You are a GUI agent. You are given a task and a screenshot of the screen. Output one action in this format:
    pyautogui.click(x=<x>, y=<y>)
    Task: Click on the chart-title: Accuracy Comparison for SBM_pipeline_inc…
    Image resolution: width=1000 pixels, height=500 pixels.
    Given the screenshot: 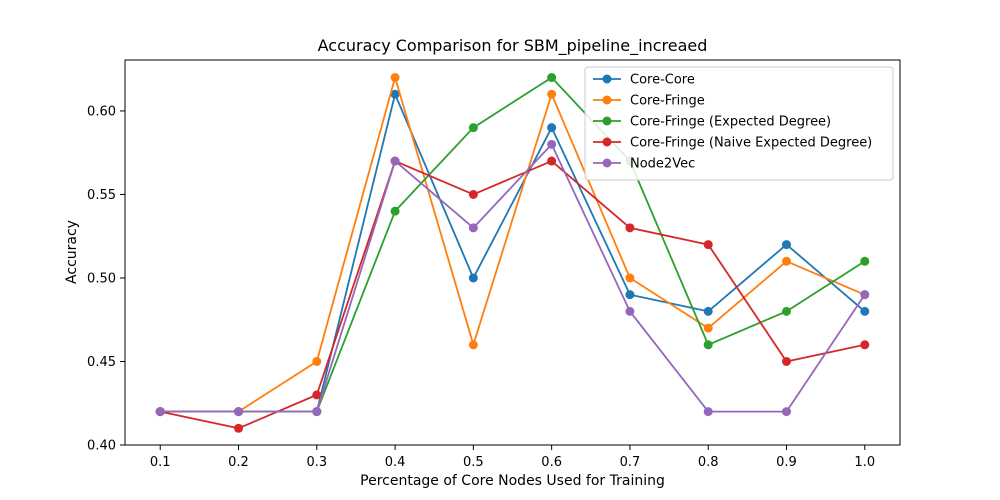 What is the action you would take?
    pyautogui.click(x=513, y=46)
    